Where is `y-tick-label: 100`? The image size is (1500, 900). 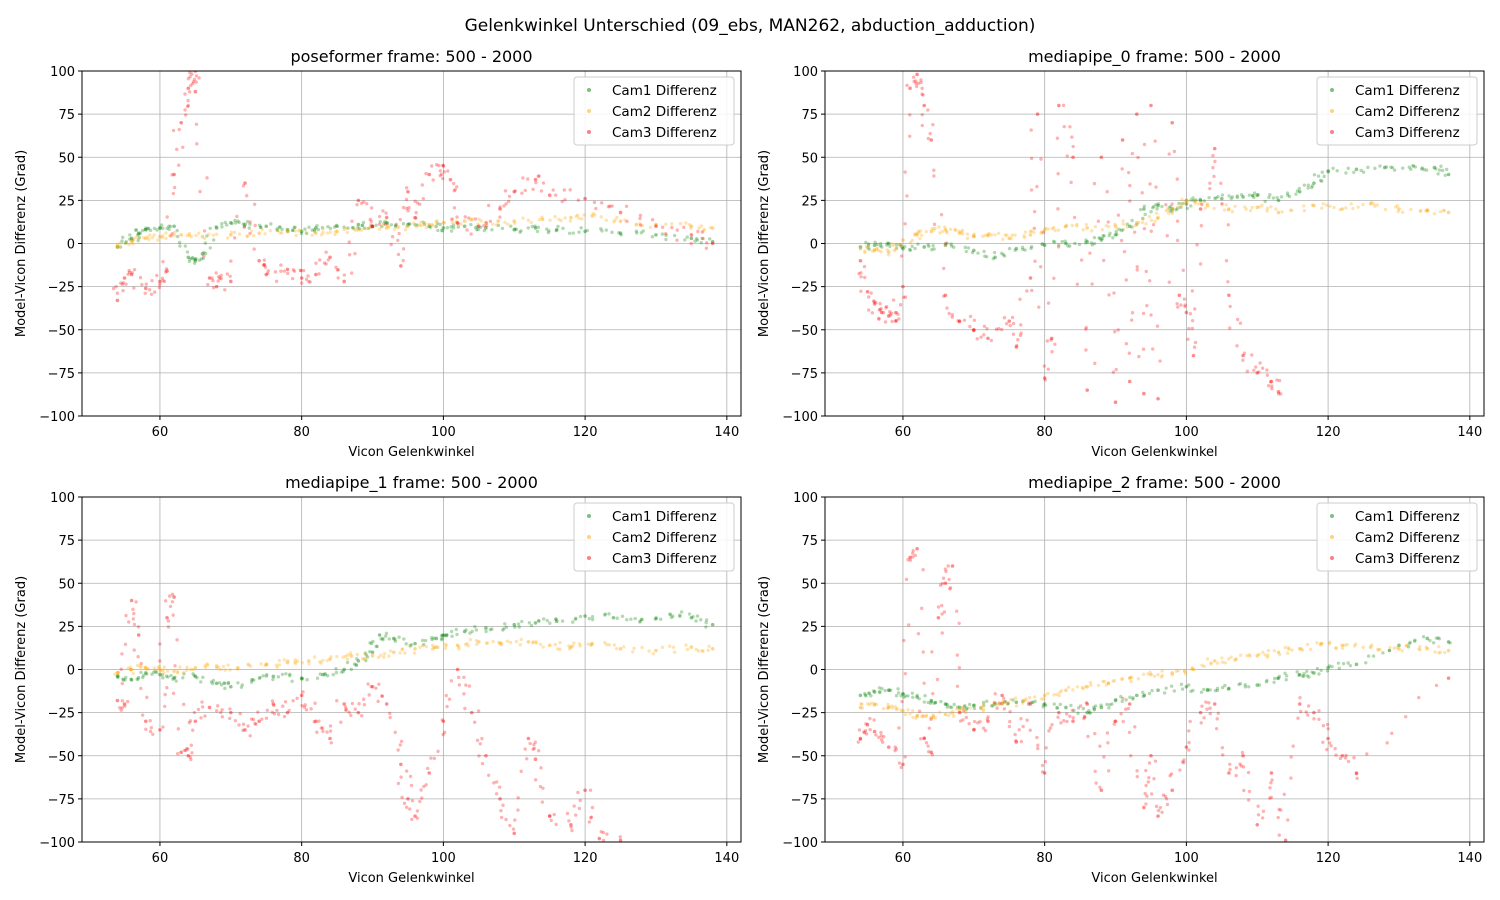 y-tick-label: 100 is located at coordinates (62, 72).